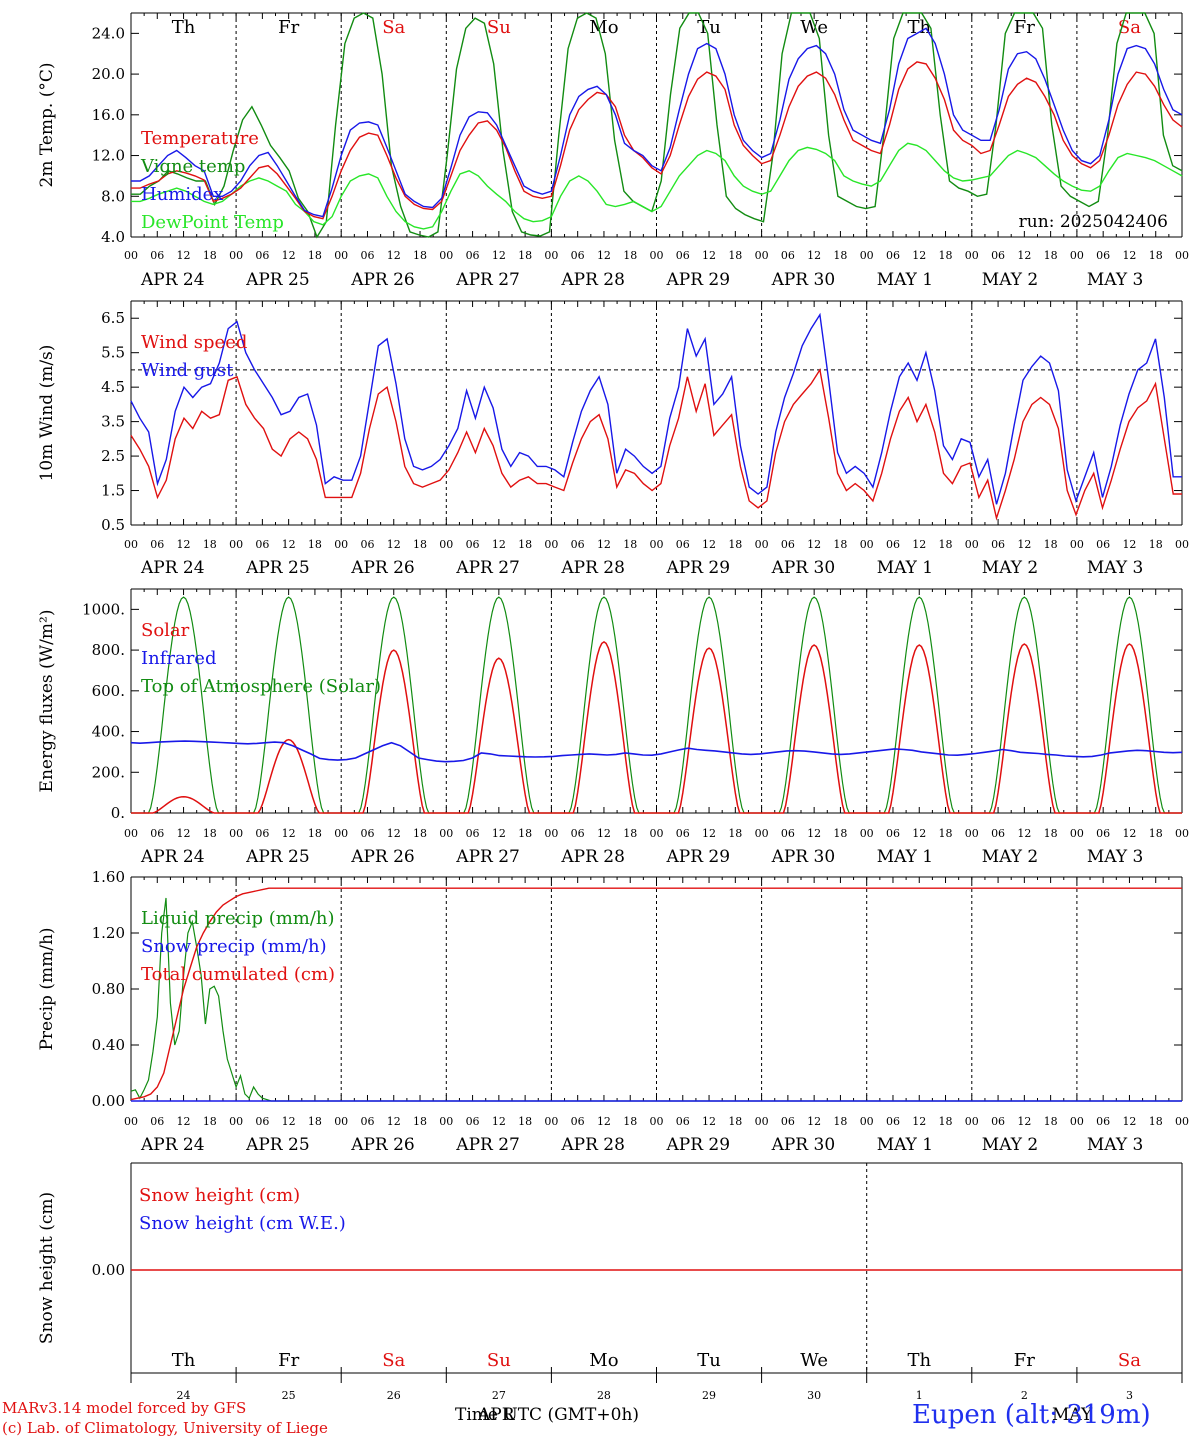 Image resolution: width=1194 pixels, height=1440 pixels. I want to click on y-tick-label: 12.0, so click(108, 156).